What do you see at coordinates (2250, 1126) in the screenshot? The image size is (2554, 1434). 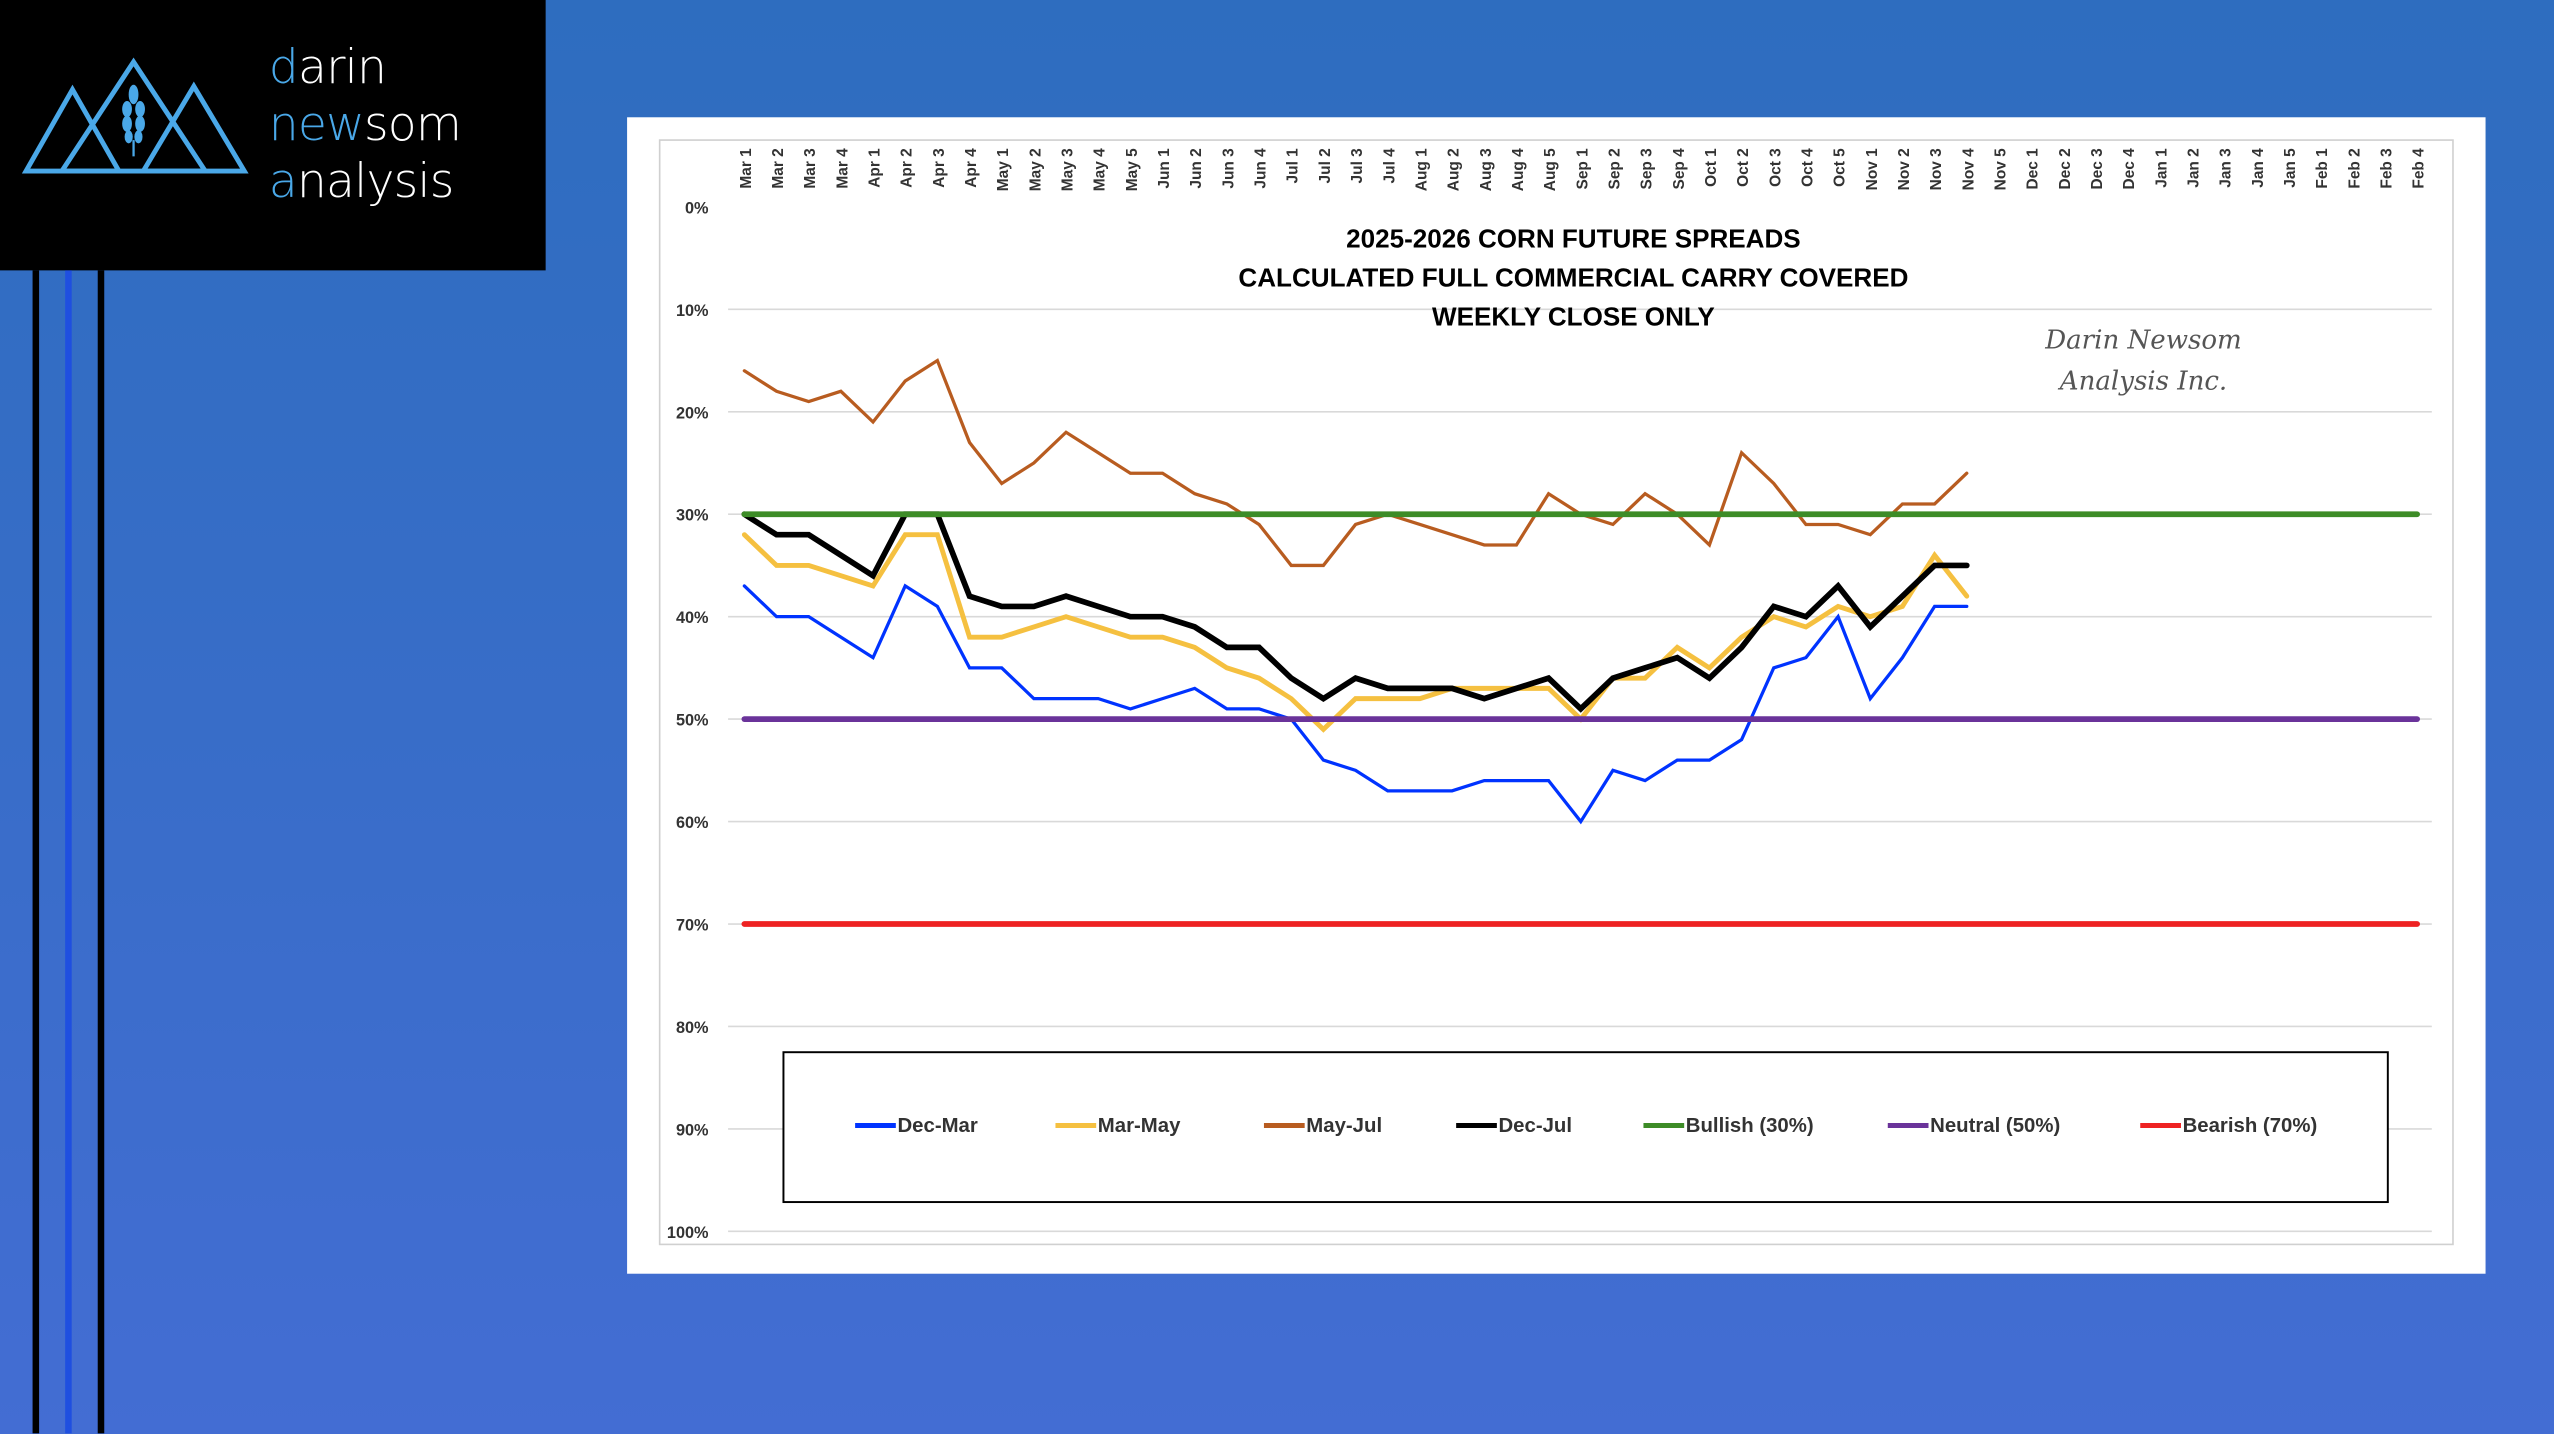 I see `legend-label: Bearish (70%)` at bounding box center [2250, 1126].